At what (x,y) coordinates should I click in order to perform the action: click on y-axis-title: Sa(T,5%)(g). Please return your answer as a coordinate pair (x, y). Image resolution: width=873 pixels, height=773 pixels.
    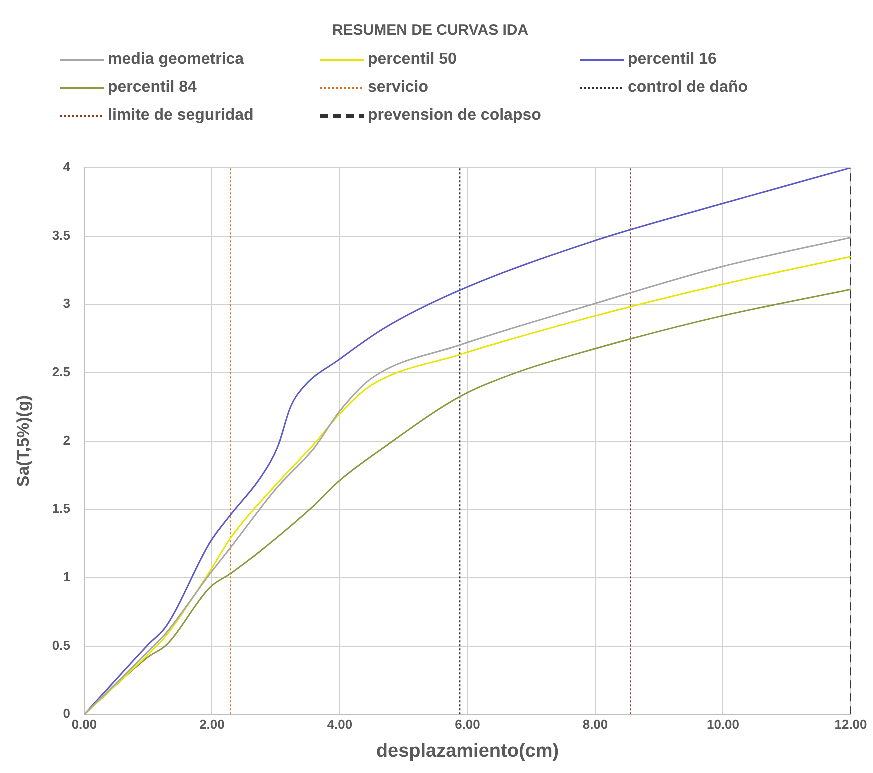
    Looking at the image, I should click on (23, 441).